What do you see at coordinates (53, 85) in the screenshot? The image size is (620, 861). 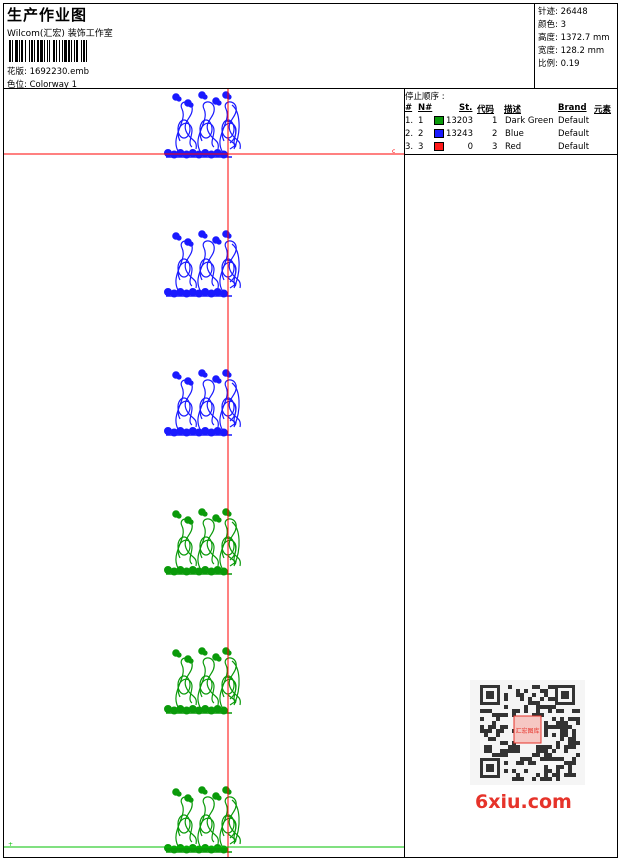 I see `colorway-value: Colorway 1` at bounding box center [53, 85].